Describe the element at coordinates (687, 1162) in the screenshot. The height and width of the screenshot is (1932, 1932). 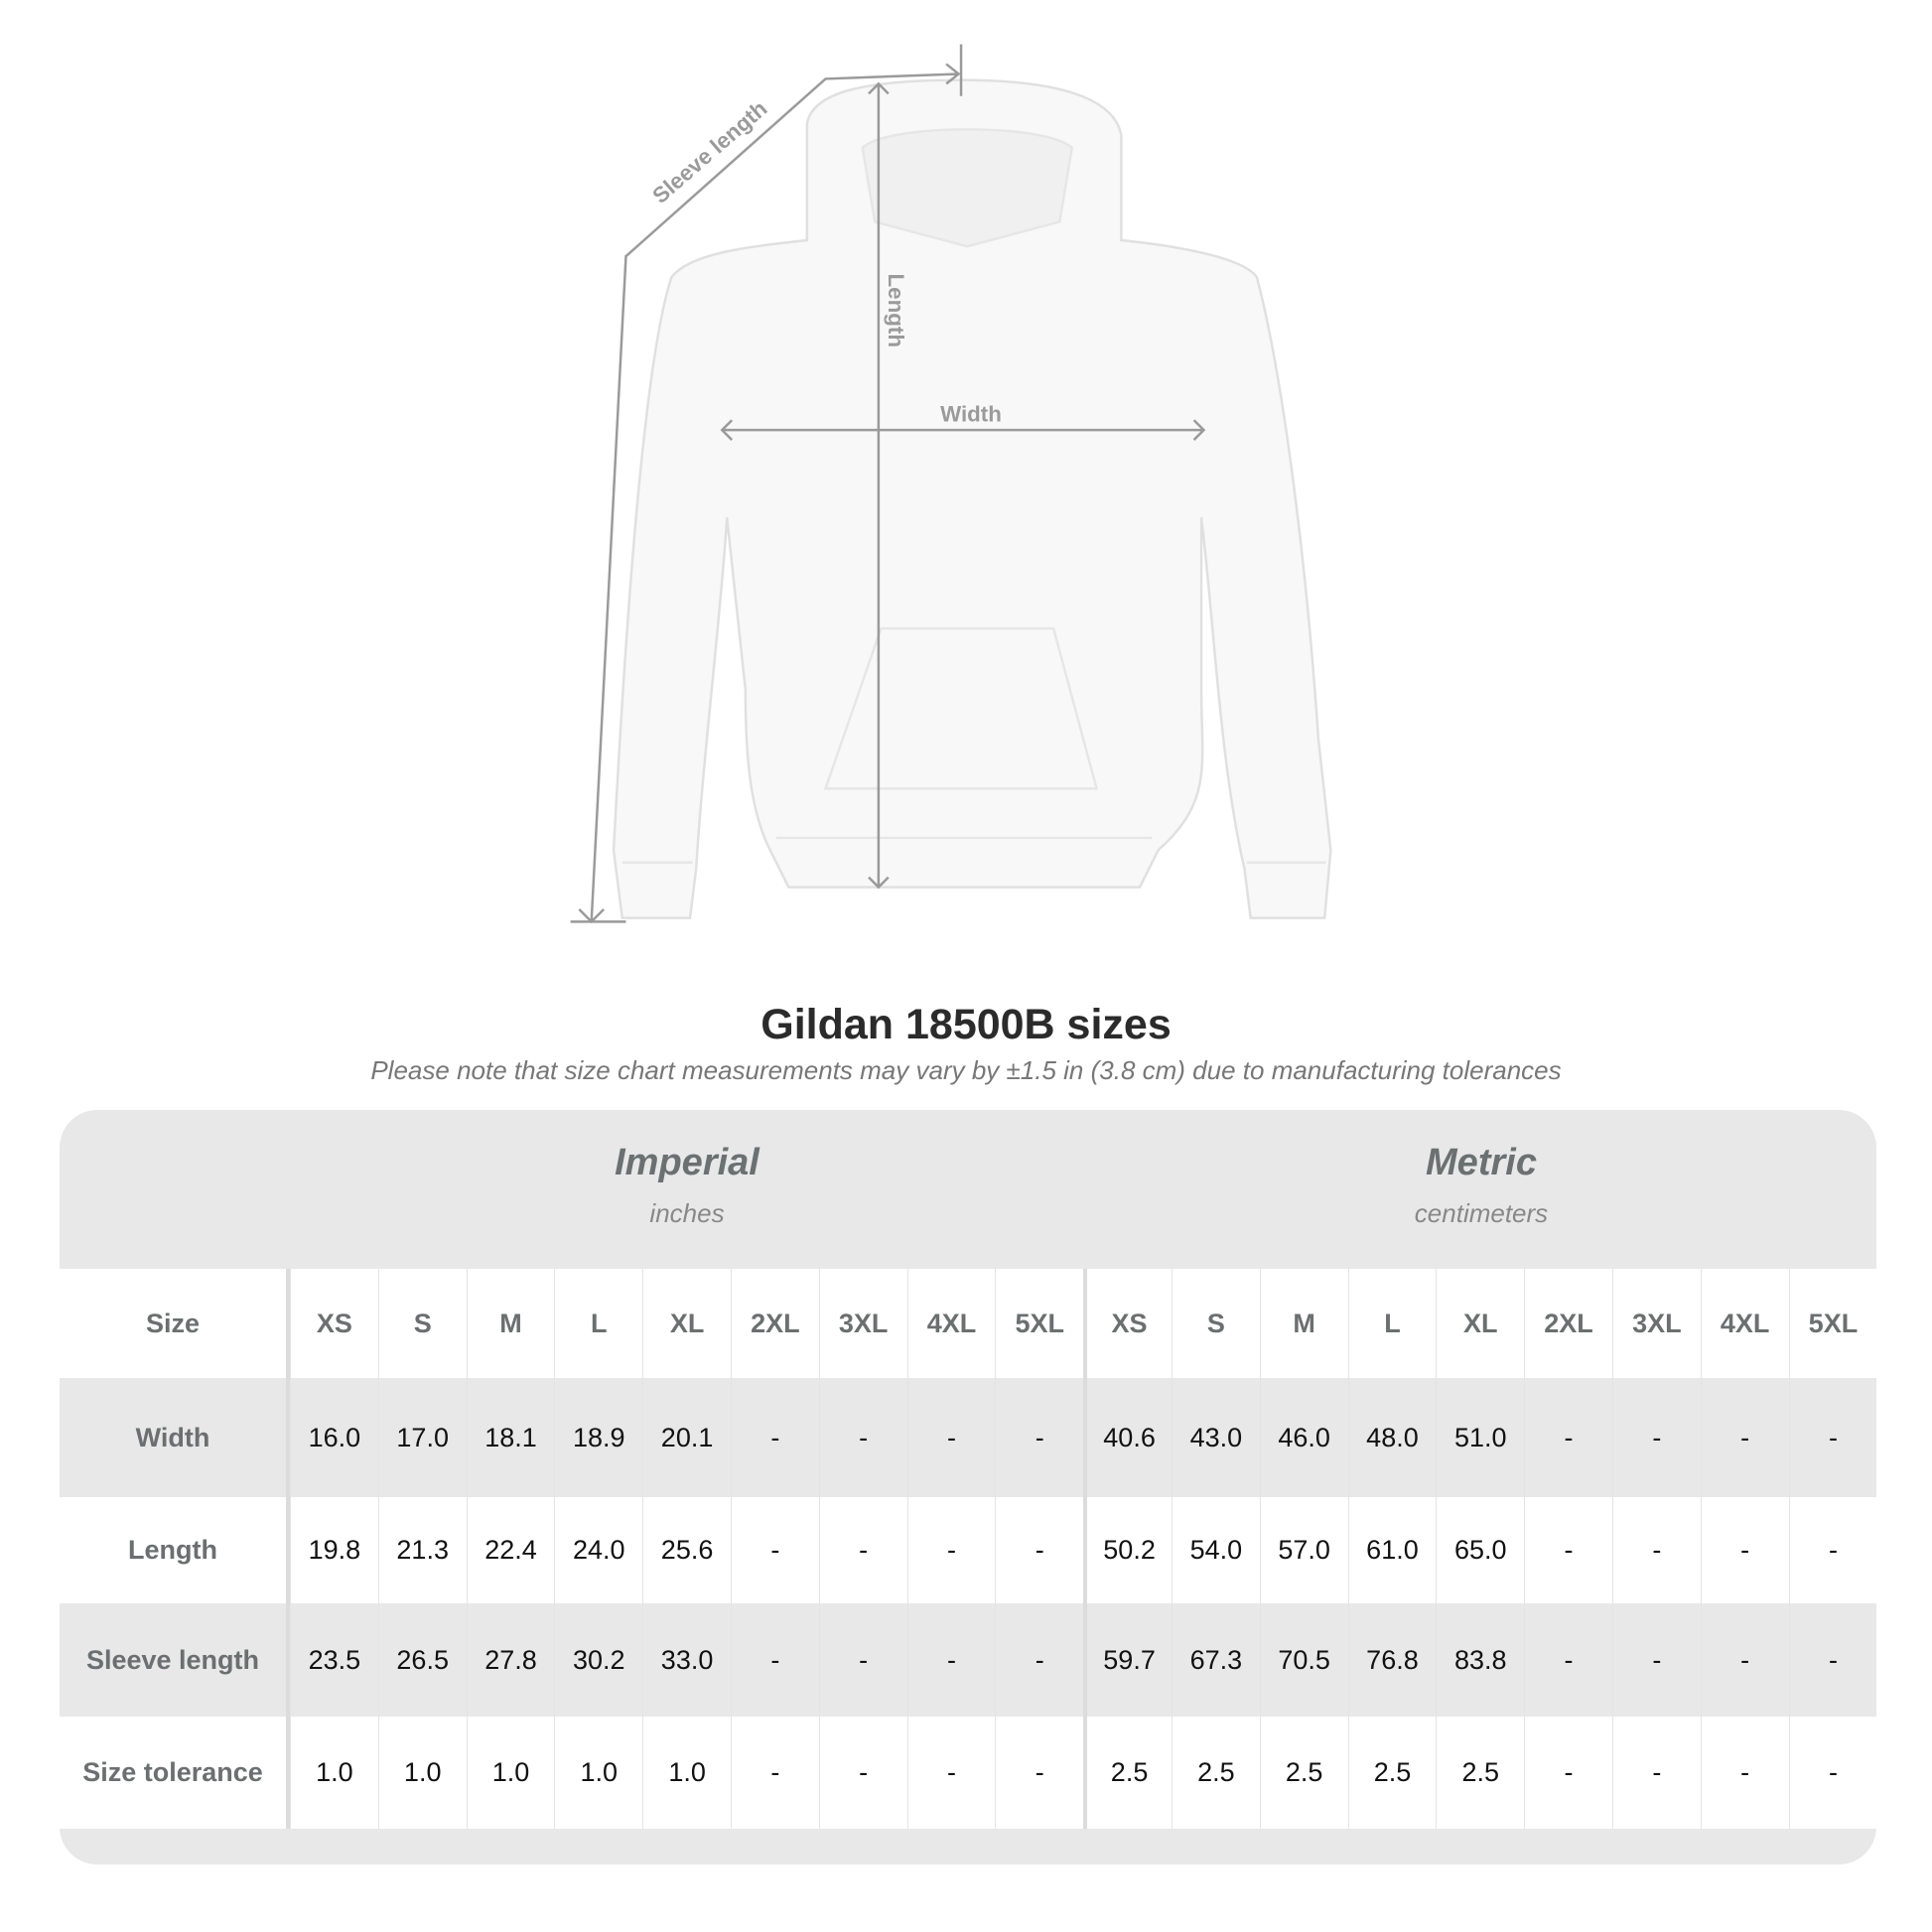
I see `imperial-title: Imperial` at that location.